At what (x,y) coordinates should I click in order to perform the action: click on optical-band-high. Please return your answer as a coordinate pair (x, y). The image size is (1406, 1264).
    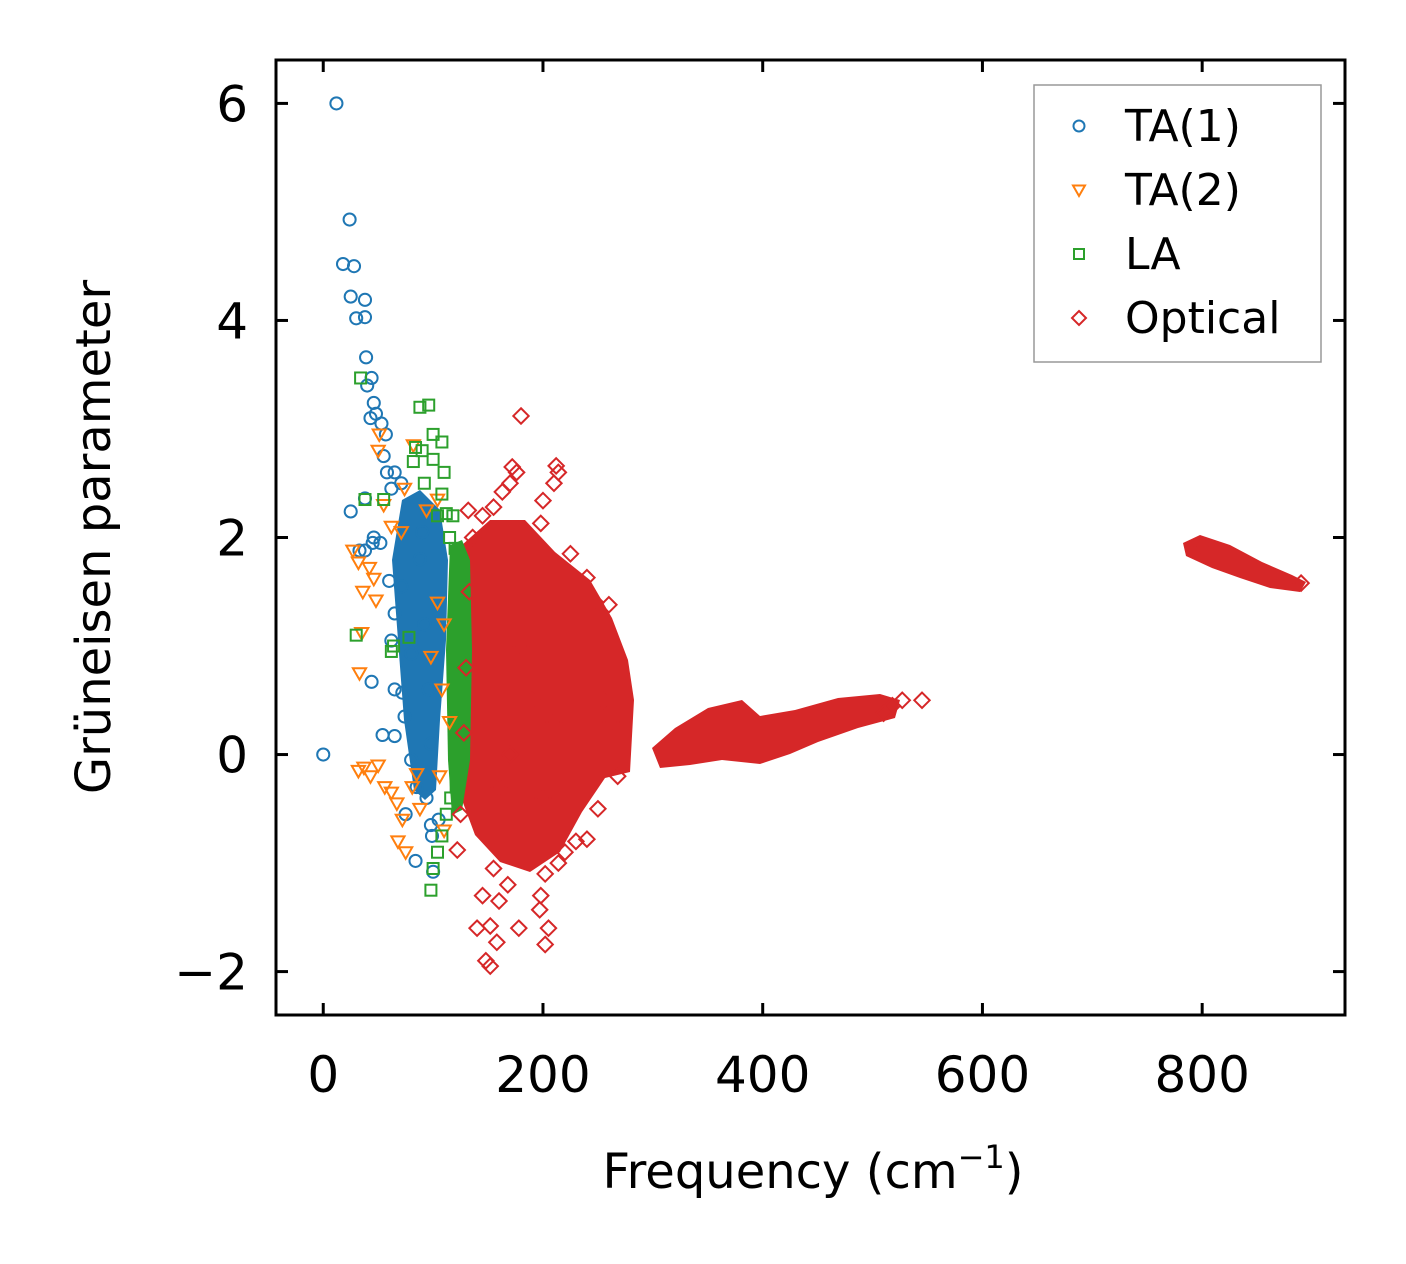
    Looking at the image, I should click on (1244, 563).